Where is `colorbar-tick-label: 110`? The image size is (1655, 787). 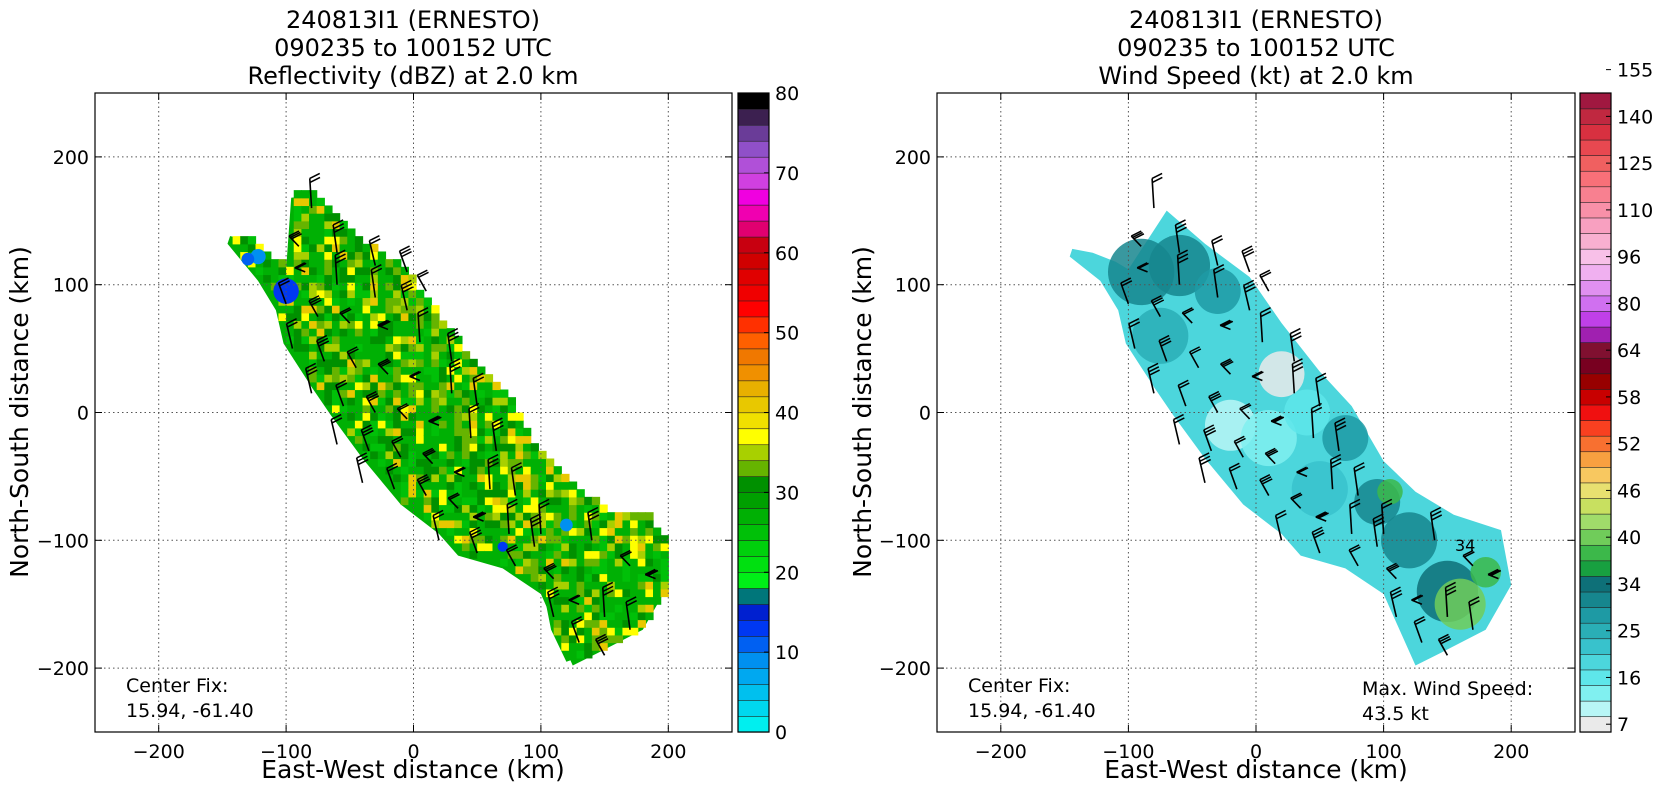 colorbar-tick-label: 110 is located at coordinates (1635, 211).